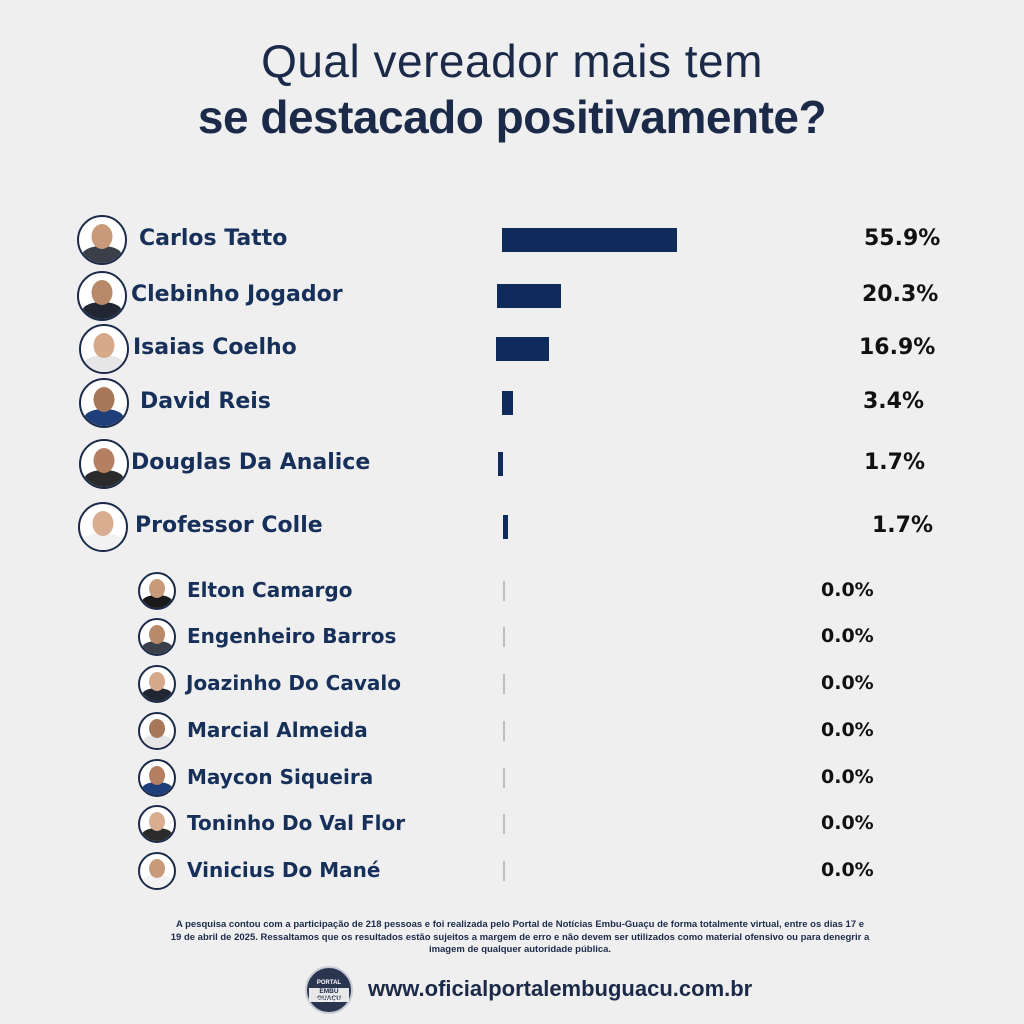 This screenshot has height=1024, width=1024. What do you see at coordinates (215, 347) in the screenshot?
I see `candidate-name: Isaias Coelho` at bounding box center [215, 347].